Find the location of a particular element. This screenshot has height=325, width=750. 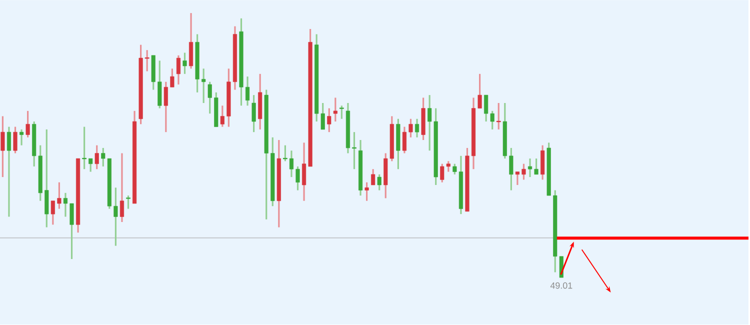

x-tick-label: 49.01 is located at coordinates (561, 285).